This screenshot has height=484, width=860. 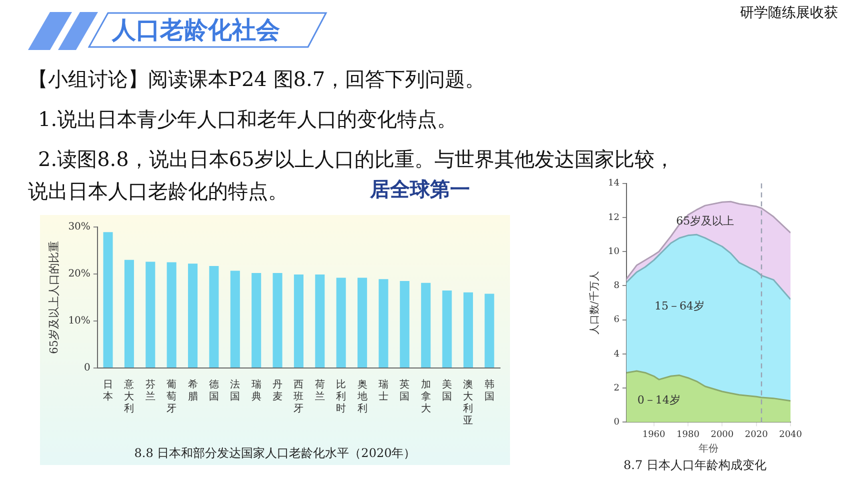 I want to click on x-tick-label: 2000, so click(x=722, y=435).